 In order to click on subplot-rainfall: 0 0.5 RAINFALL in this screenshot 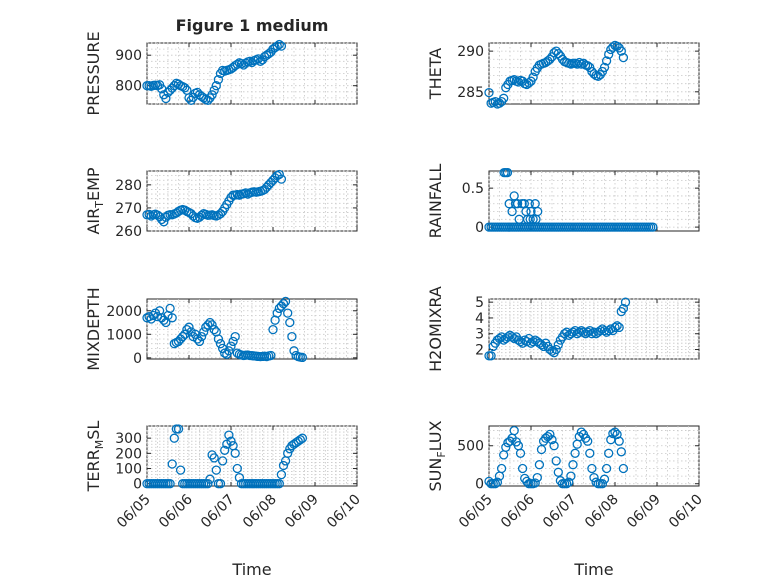, I will do `click(563, 201)`.